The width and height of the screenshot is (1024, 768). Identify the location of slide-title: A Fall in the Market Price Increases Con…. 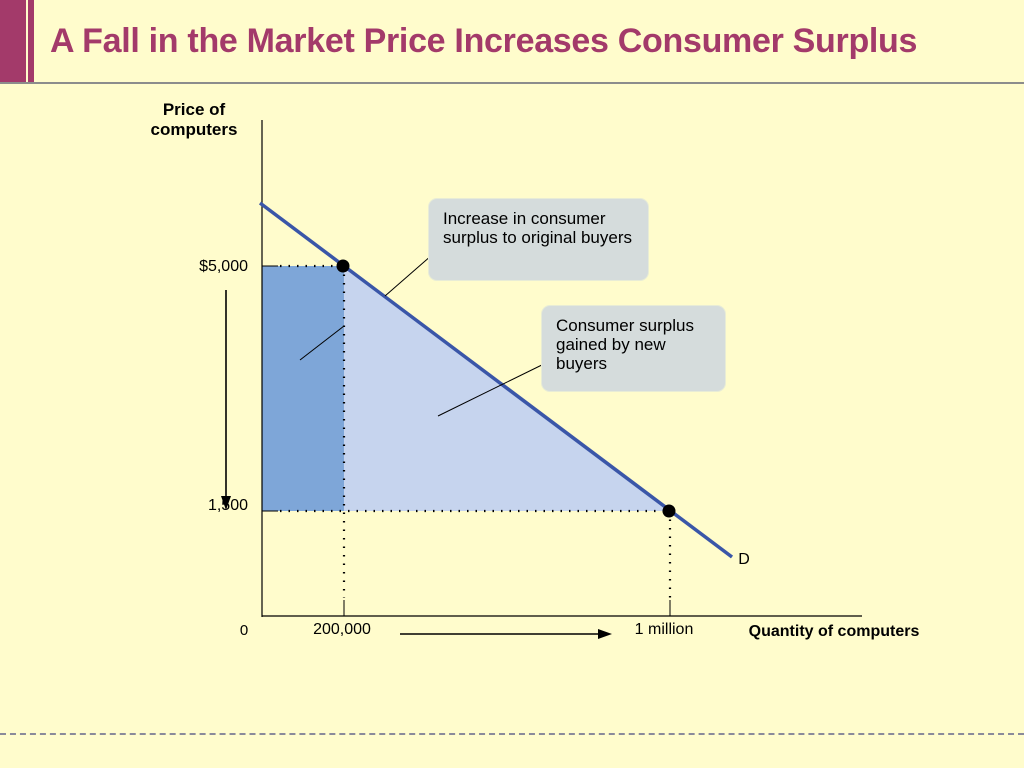
(484, 41).